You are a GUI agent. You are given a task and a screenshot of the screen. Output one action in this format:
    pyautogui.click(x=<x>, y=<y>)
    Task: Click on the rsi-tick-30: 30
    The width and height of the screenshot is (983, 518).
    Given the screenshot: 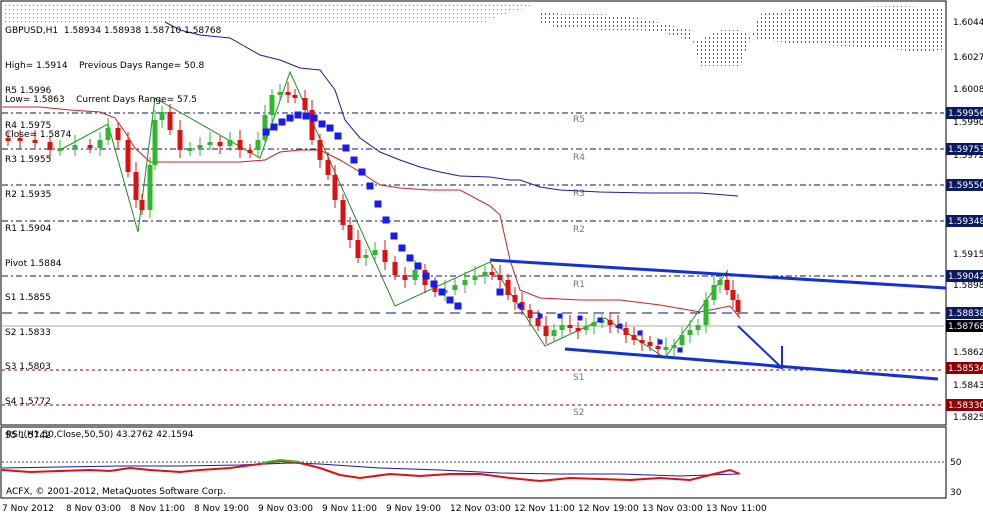 What is the action you would take?
    pyautogui.click(x=956, y=493)
    